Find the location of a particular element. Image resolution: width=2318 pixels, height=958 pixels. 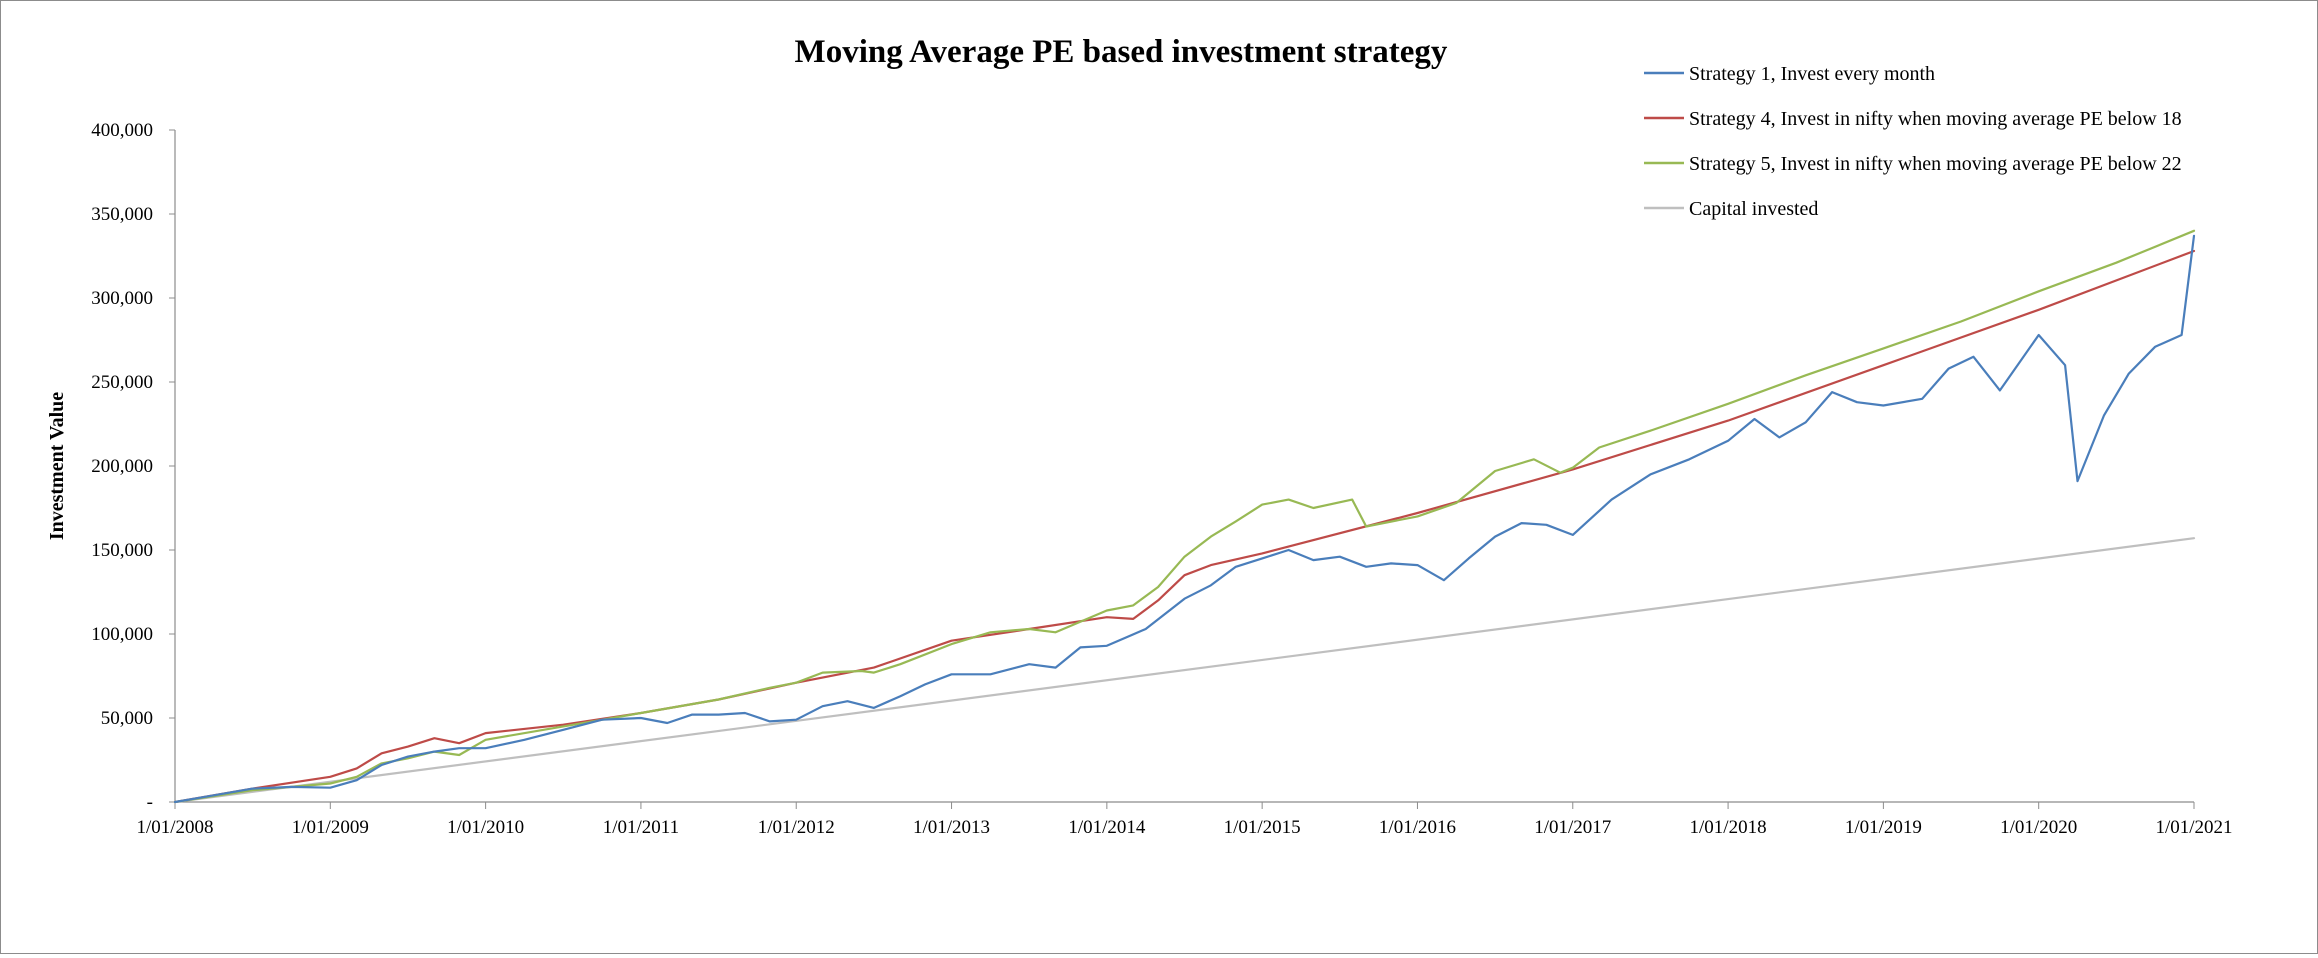

legend-label: Capital invested is located at coordinates (1753, 209).